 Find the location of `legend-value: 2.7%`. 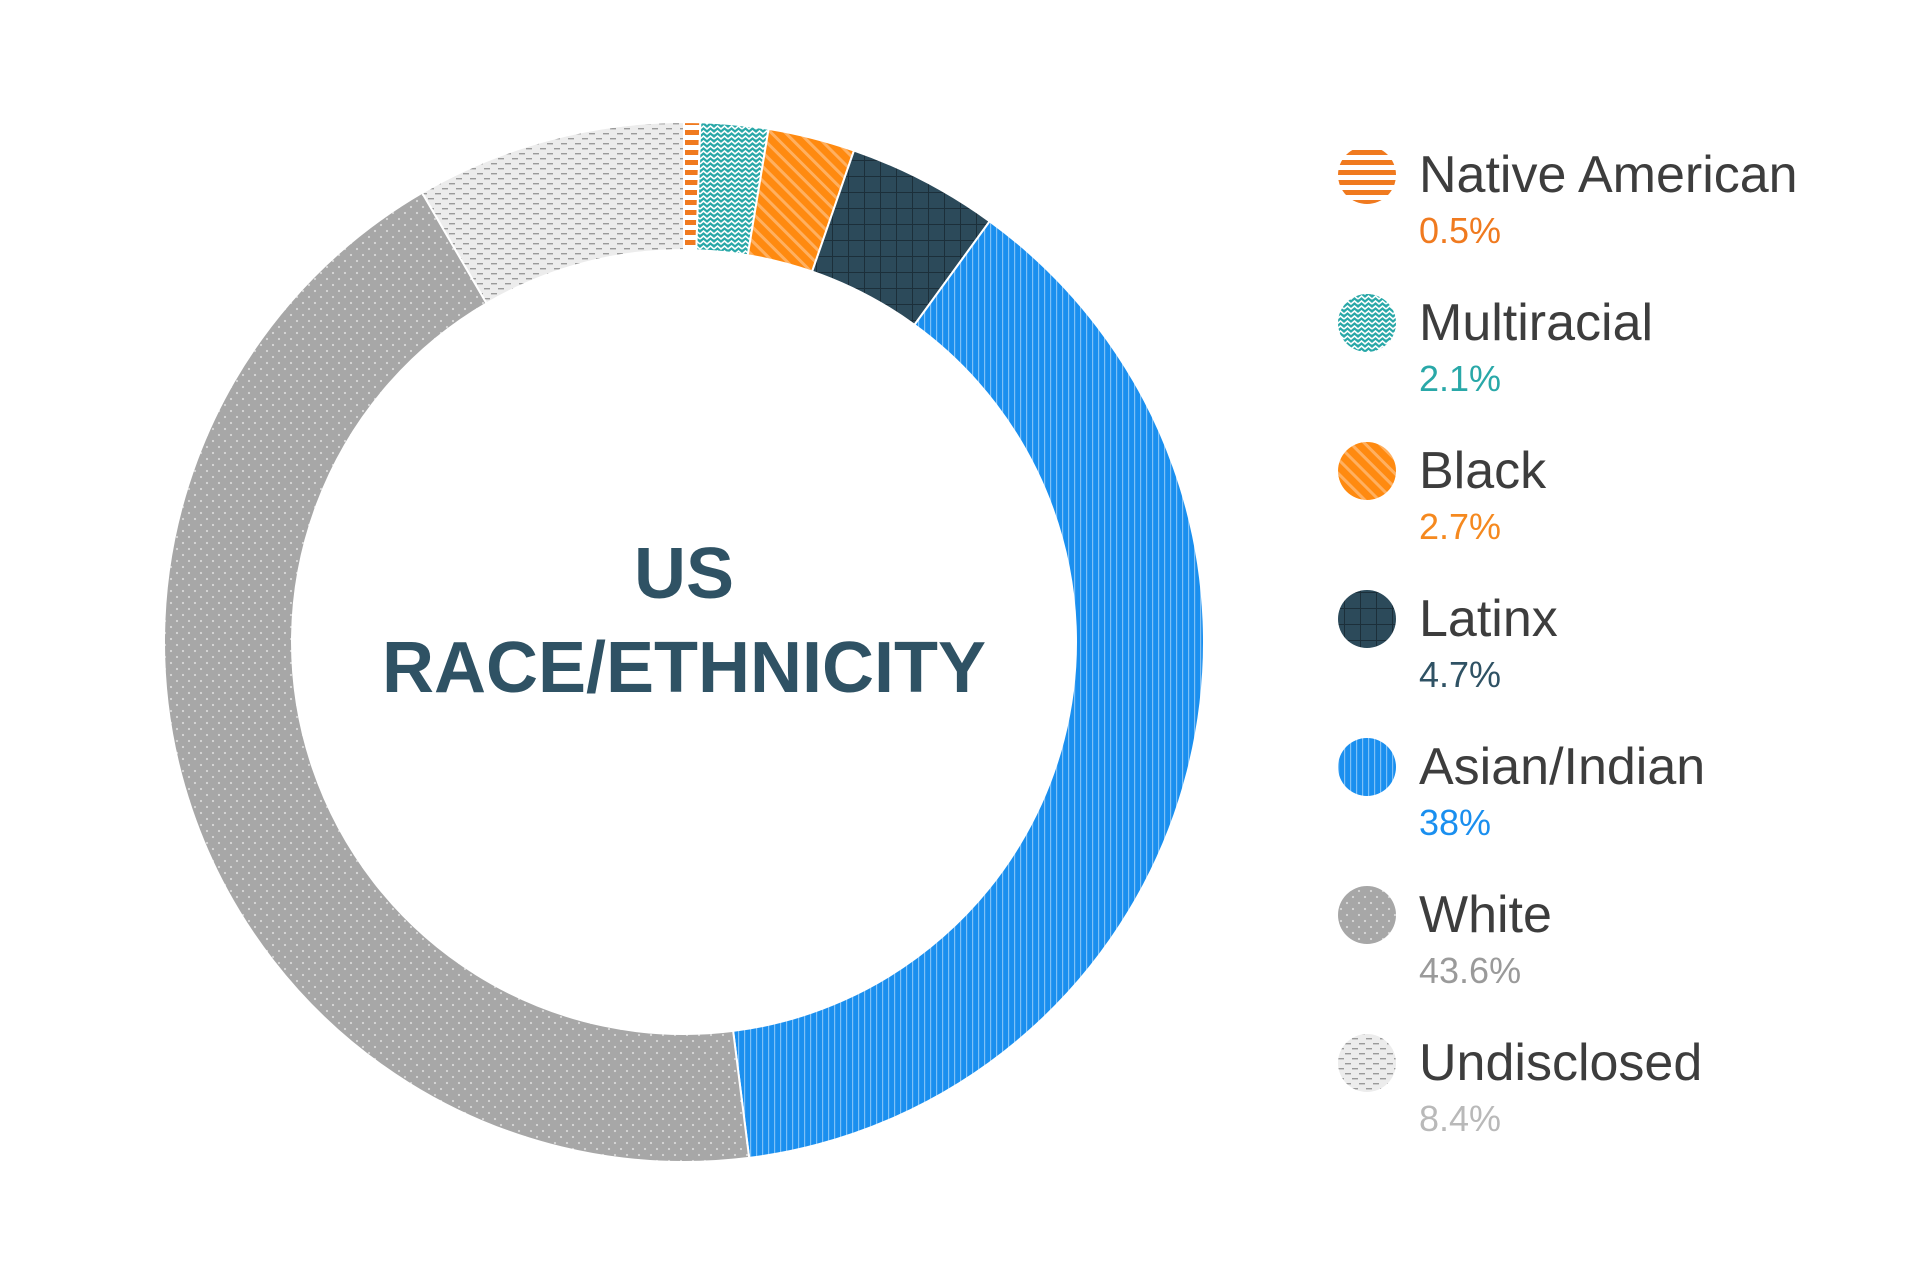

legend-value: 2.7% is located at coordinates (1460, 526).